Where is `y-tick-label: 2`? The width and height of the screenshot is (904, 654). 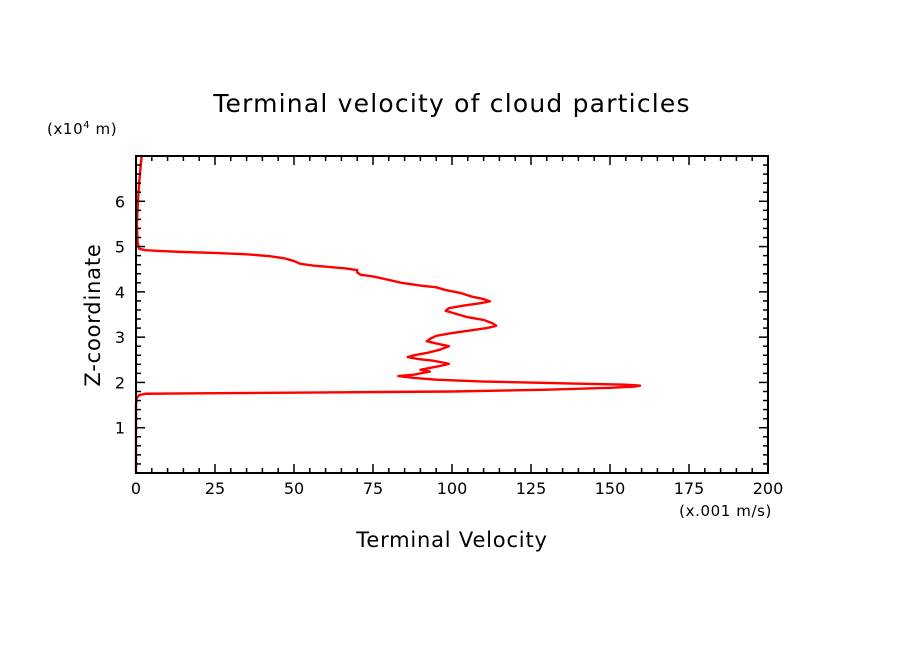
y-tick-label: 2 is located at coordinates (120, 382).